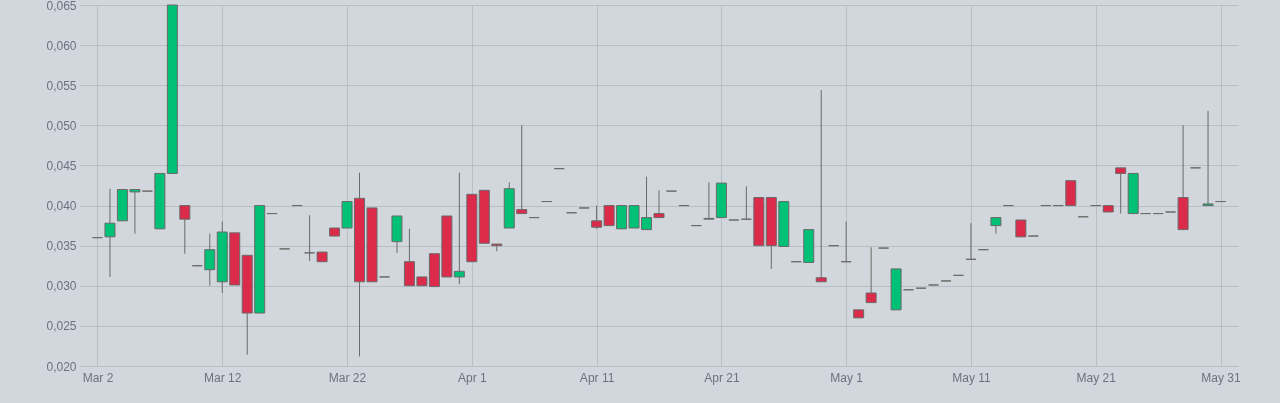  What do you see at coordinates (223, 377) in the screenshot?
I see `x-tick-label: Mar 12` at bounding box center [223, 377].